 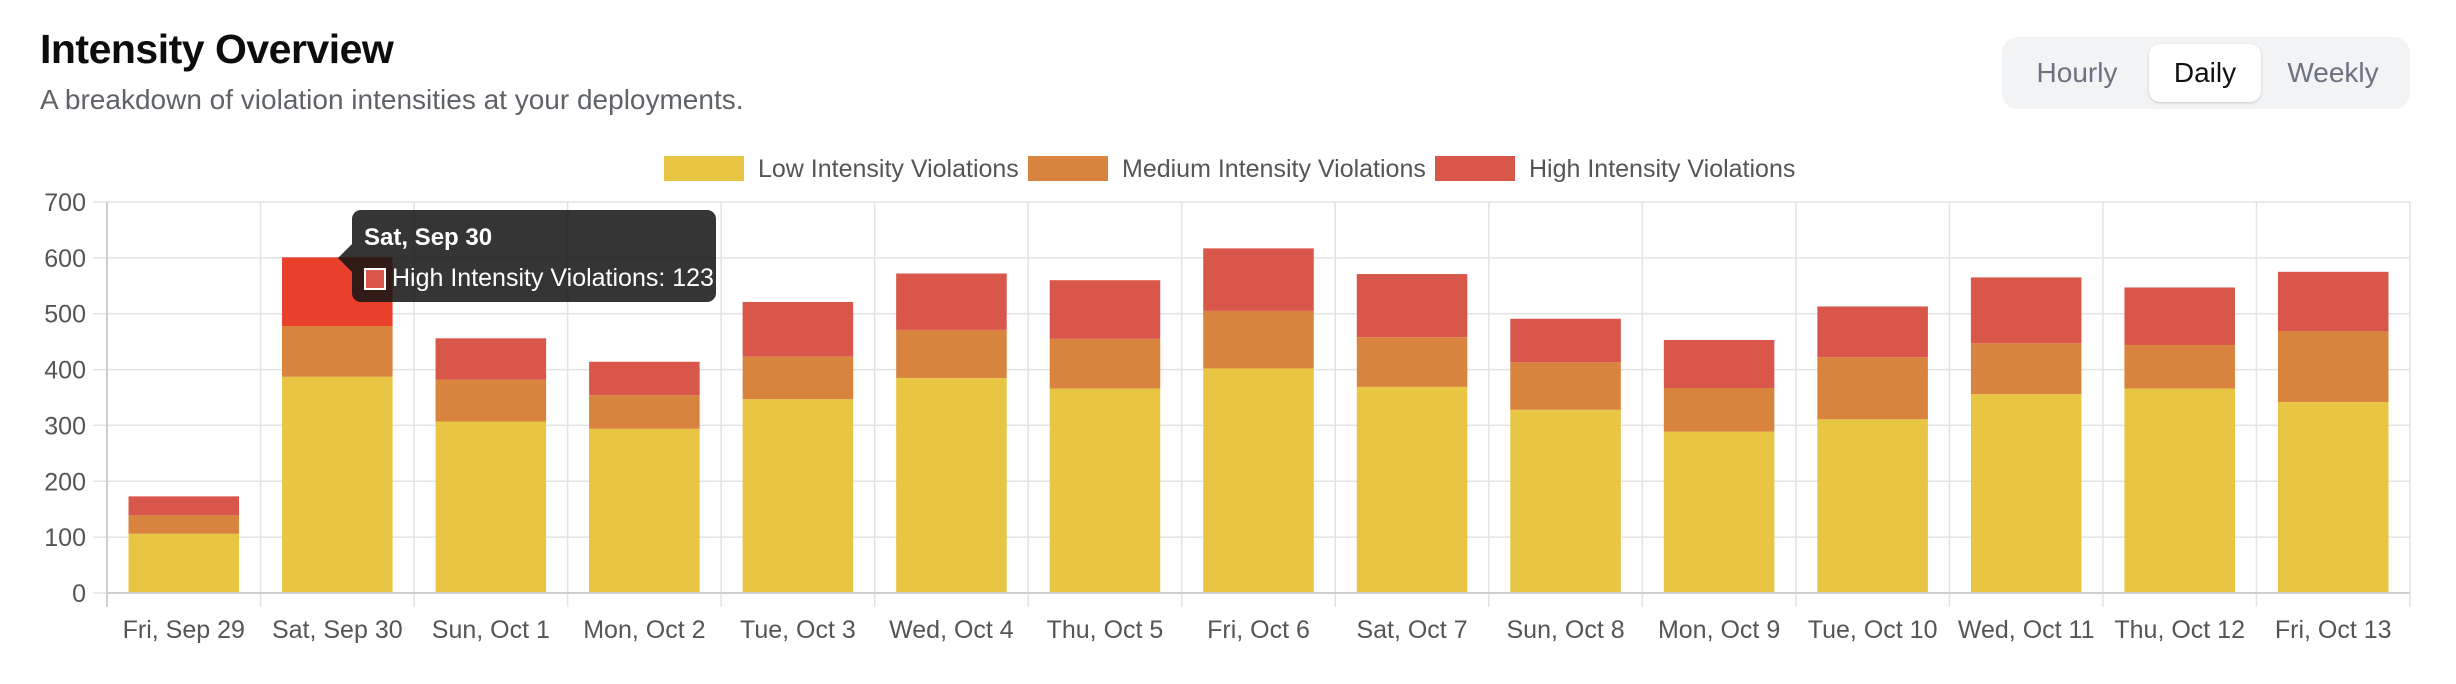 I want to click on x-tick-label: Sun, Oct 8, so click(x=1566, y=630).